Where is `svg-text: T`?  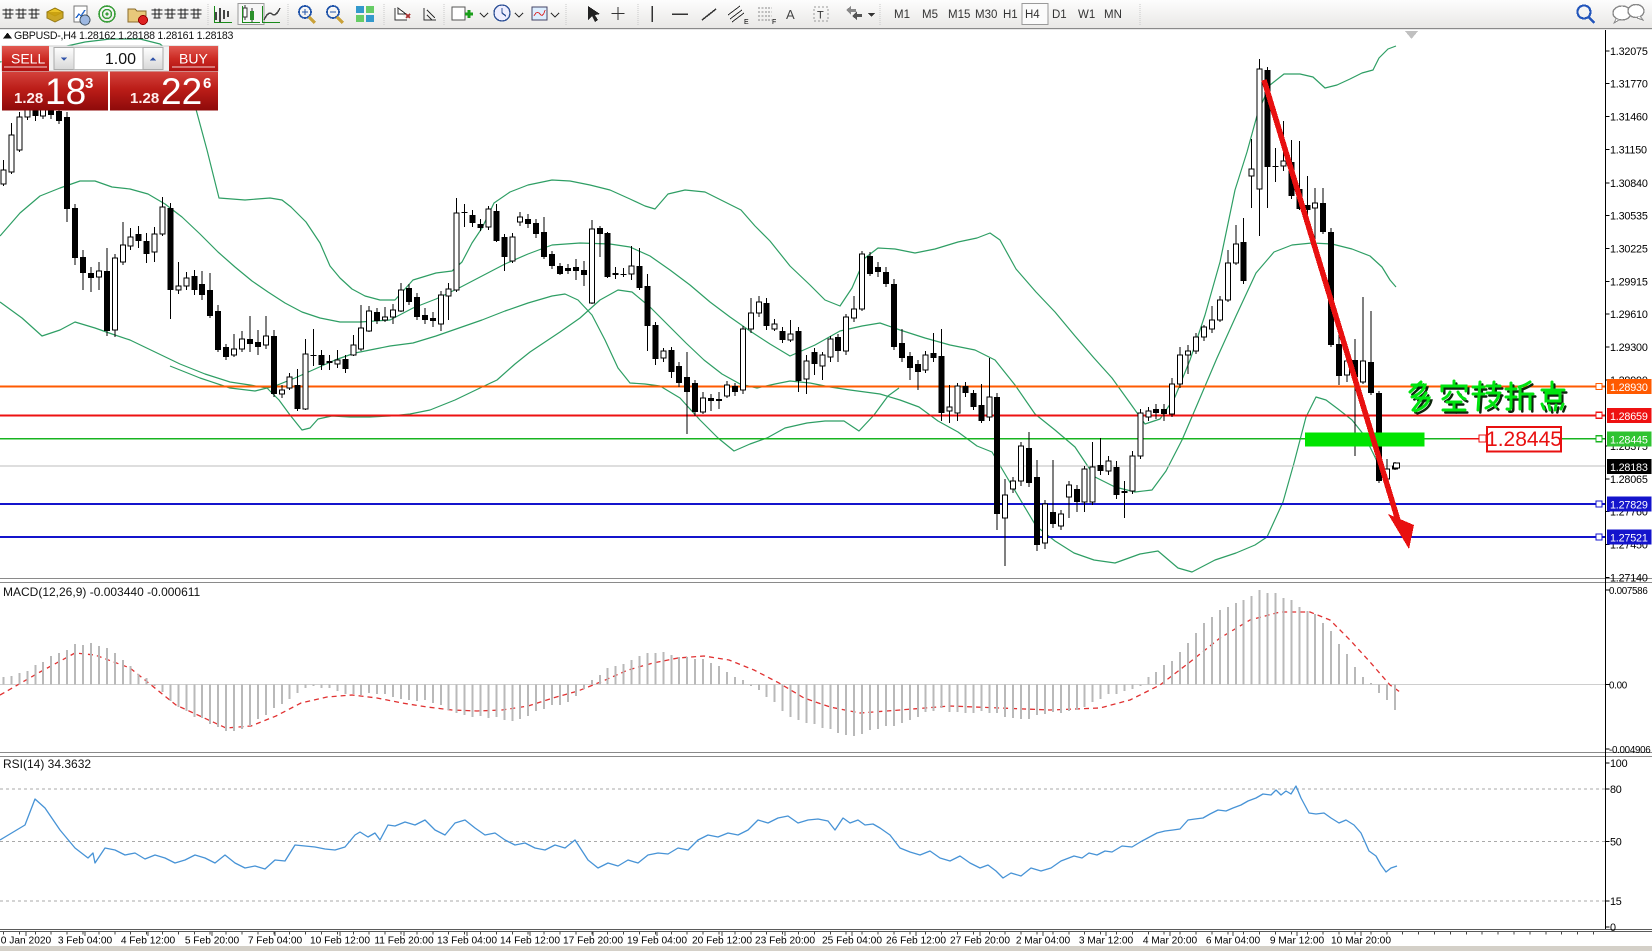 svg-text: T is located at coordinates (820, 16).